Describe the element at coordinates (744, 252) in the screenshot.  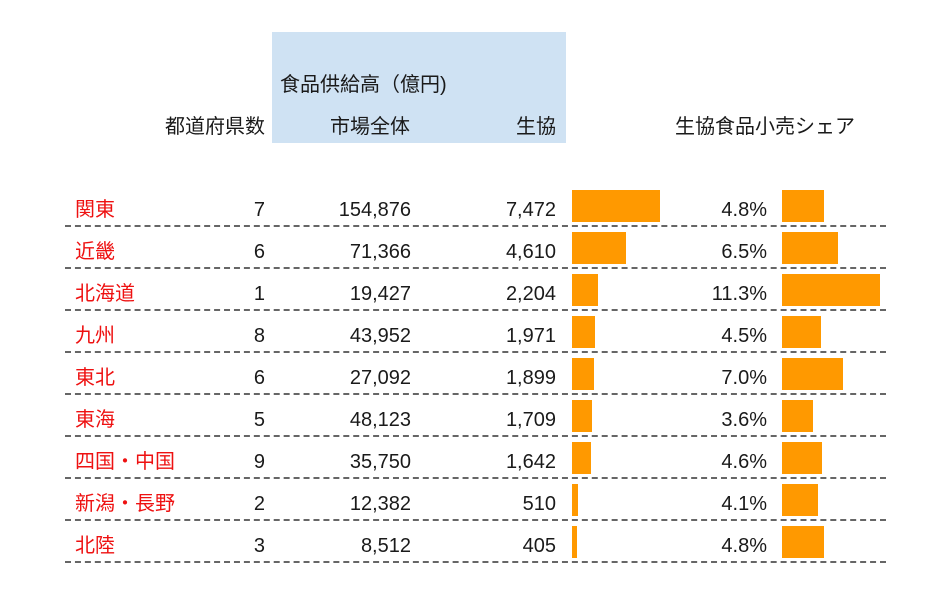
I see `coop-share: 6.5%` at that location.